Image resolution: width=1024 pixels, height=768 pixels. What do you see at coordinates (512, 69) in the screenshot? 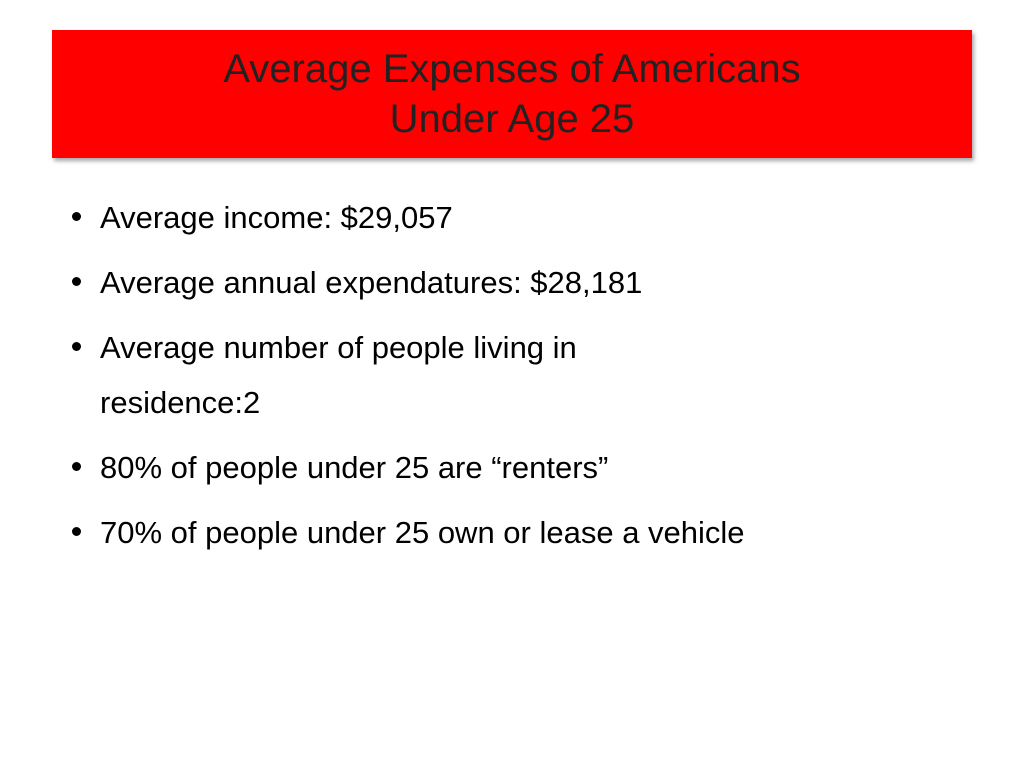
I see `title-line: Average Expenses of Americans` at bounding box center [512, 69].